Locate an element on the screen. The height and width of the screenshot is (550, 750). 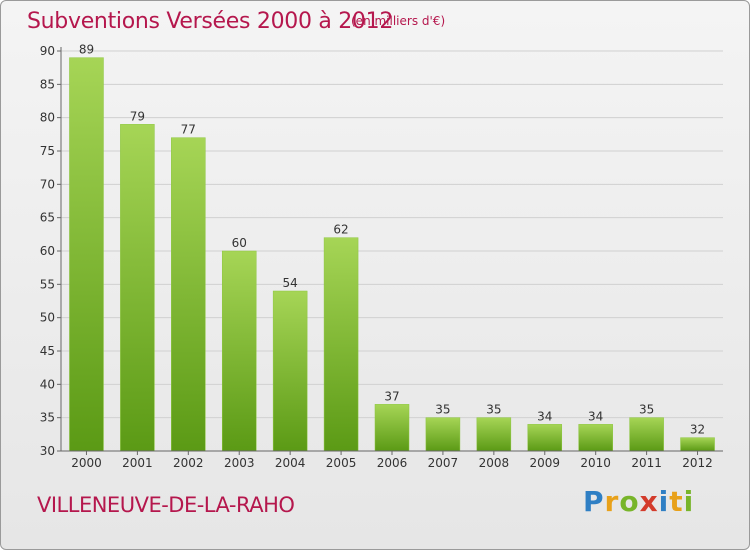
data-label: 60 is located at coordinates (239, 243).